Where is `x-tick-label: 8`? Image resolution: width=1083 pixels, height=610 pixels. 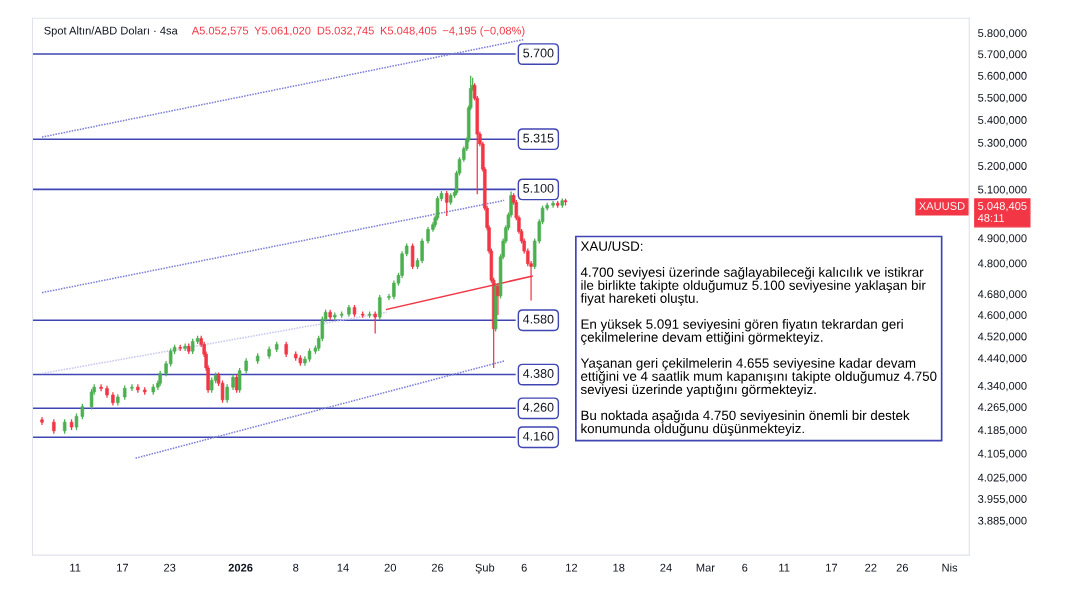 x-tick-label: 8 is located at coordinates (296, 567).